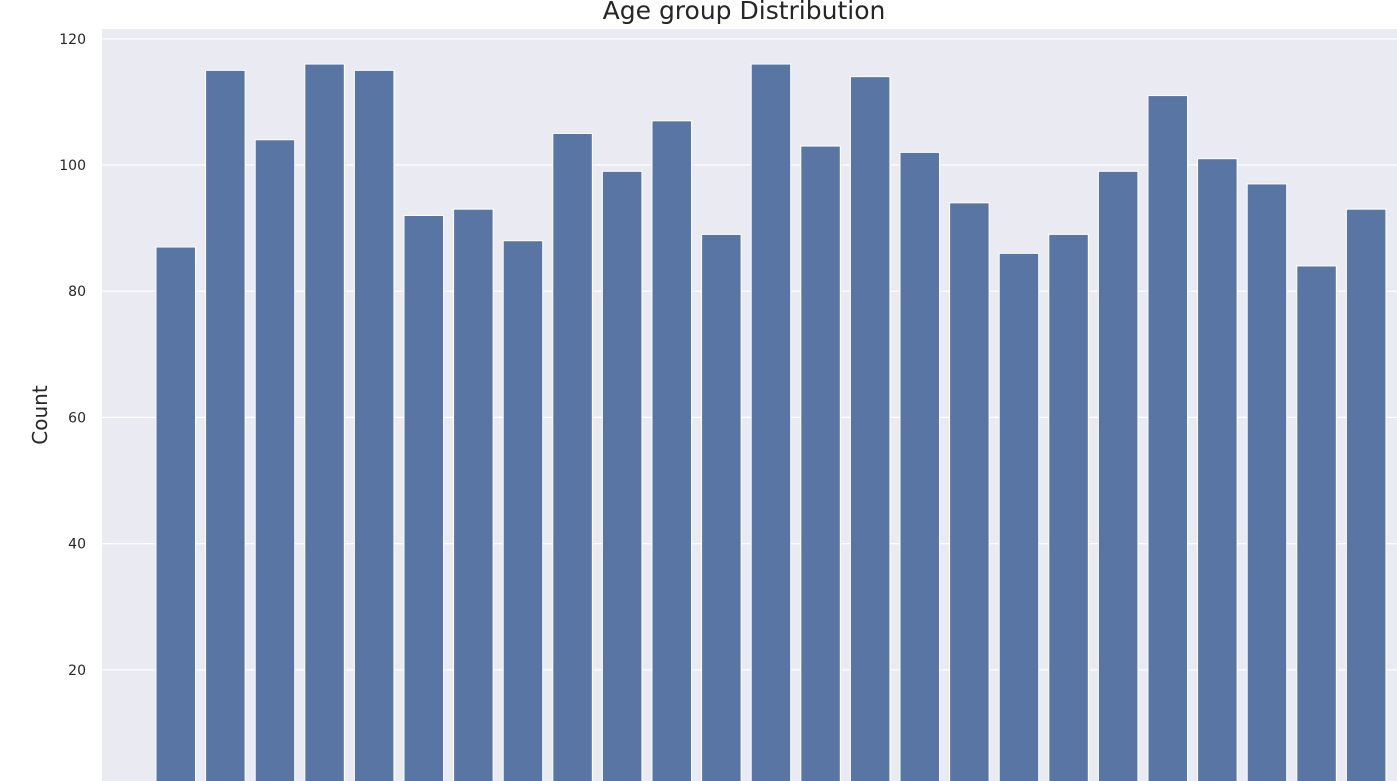 The width and height of the screenshot is (1397, 781). Describe the element at coordinates (72, 40) in the screenshot. I see `y-tick-label: 120` at that location.